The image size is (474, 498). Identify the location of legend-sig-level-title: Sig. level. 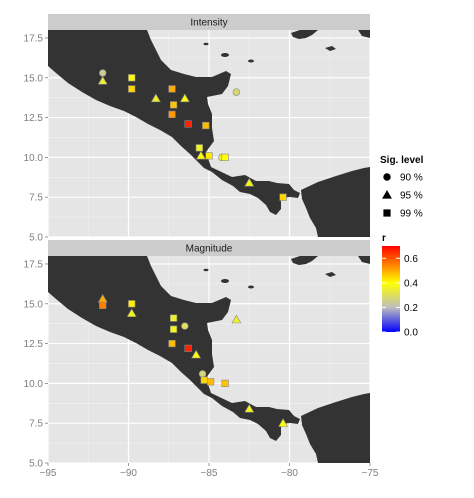
(402, 160).